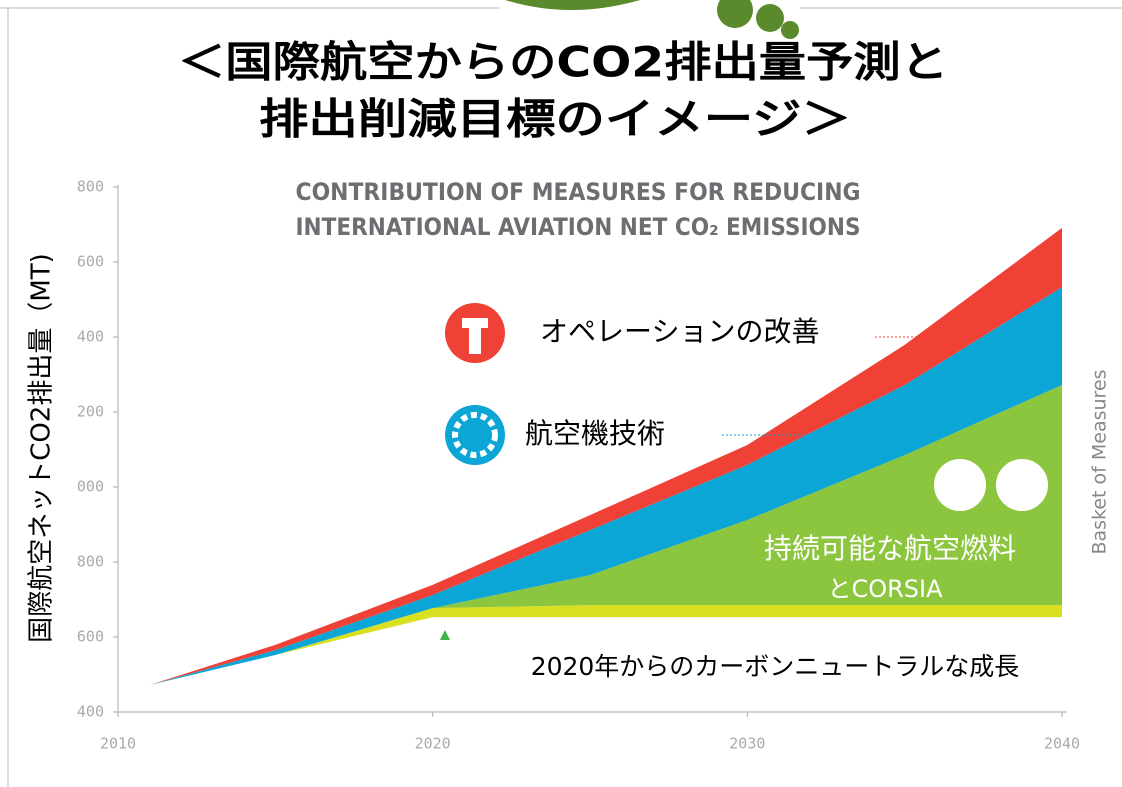 The height and width of the screenshot is (787, 1122). What do you see at coordinates (890, 548) in the screenshot?
I see `series-label: 持続可能な航空燃料` at bounding box center [890, 548].